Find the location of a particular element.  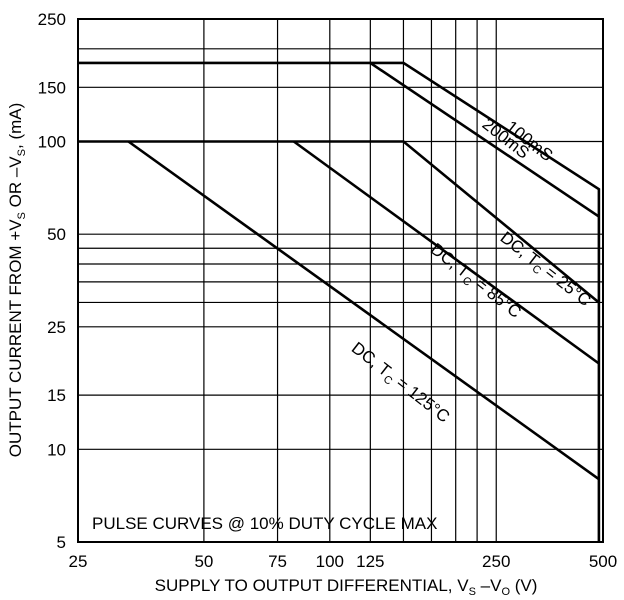

x-tick-label: 75 is located at coordinates (277, 561).